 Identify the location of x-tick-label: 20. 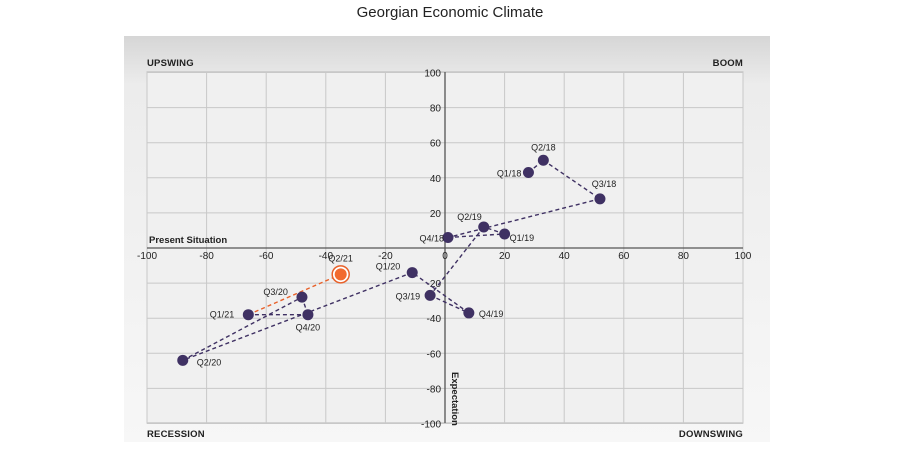
(505, 256).